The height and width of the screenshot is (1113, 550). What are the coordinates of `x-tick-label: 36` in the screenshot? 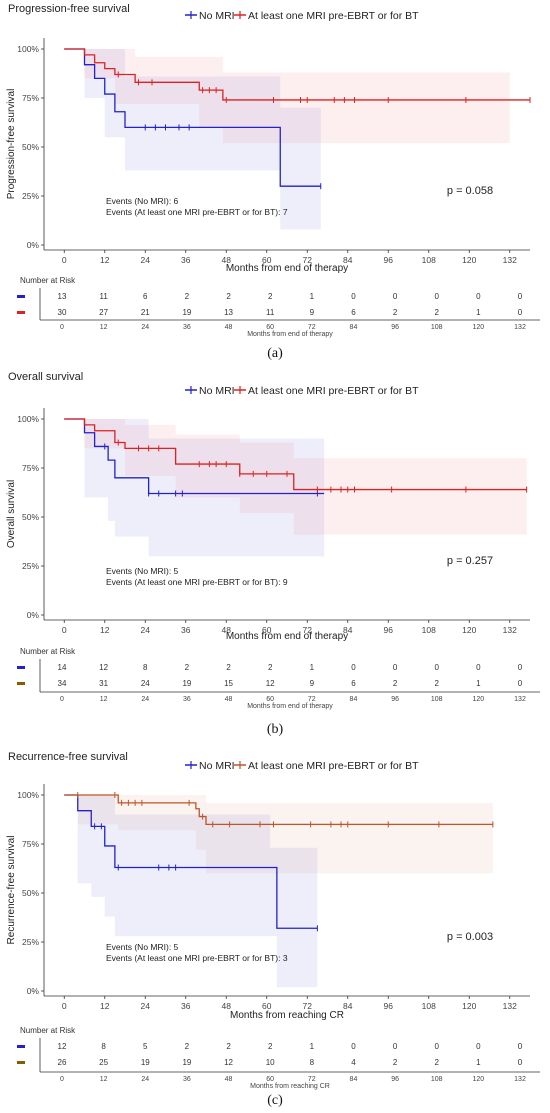 It's located at (186, 260).